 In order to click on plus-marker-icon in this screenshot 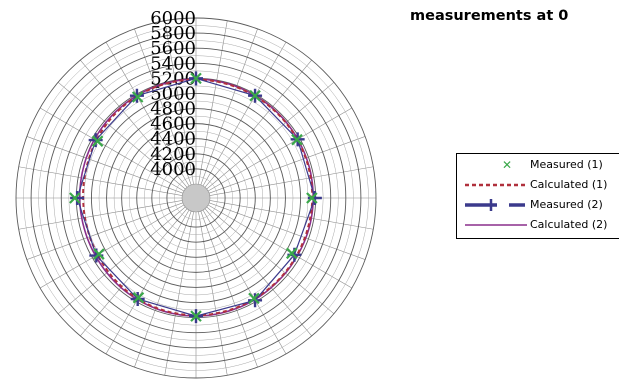, I will do `click(491, 205)`.